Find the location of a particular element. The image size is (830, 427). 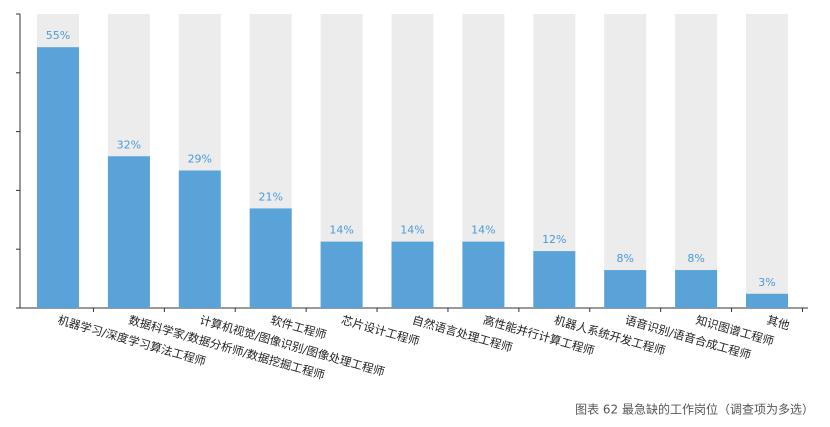

value-label: 32% is located at coordinates (129, 144).